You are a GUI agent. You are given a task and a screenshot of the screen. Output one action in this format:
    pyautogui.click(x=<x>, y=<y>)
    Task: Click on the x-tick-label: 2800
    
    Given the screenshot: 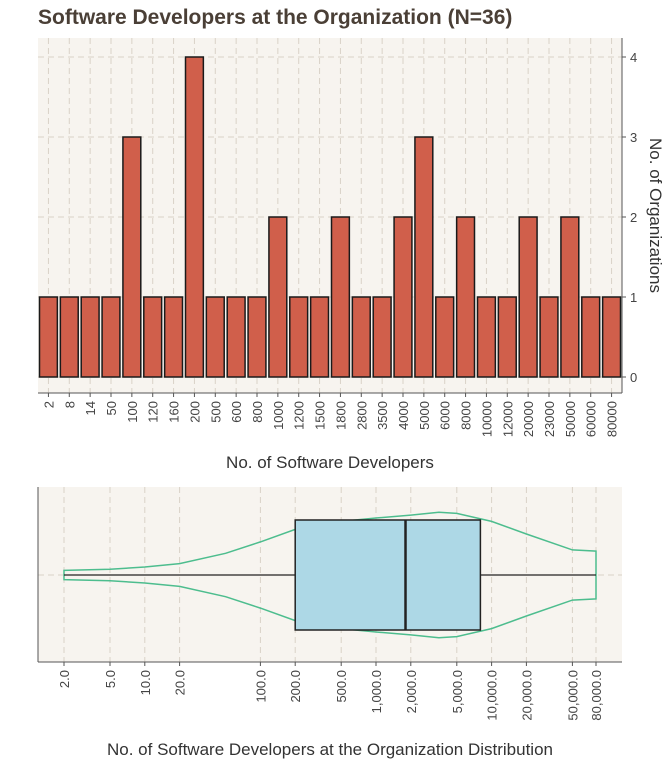 What is the action you would take?
    pyautogui.click(x=361, y=415)
    